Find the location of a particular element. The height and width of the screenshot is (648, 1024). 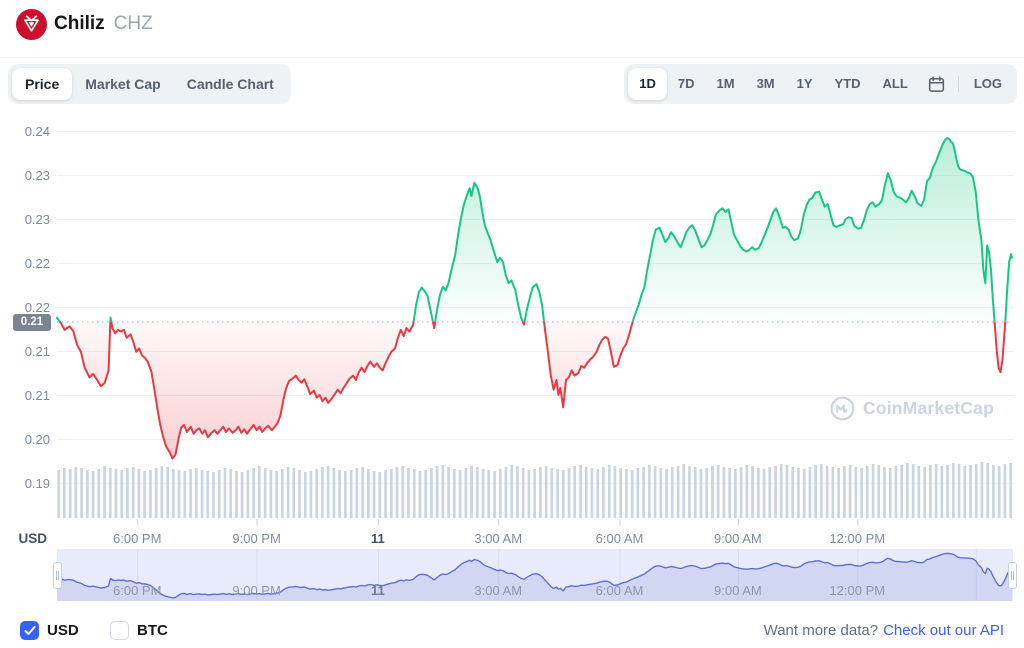

y-axis-label: 0.20 is located at coordinates (37, 439).